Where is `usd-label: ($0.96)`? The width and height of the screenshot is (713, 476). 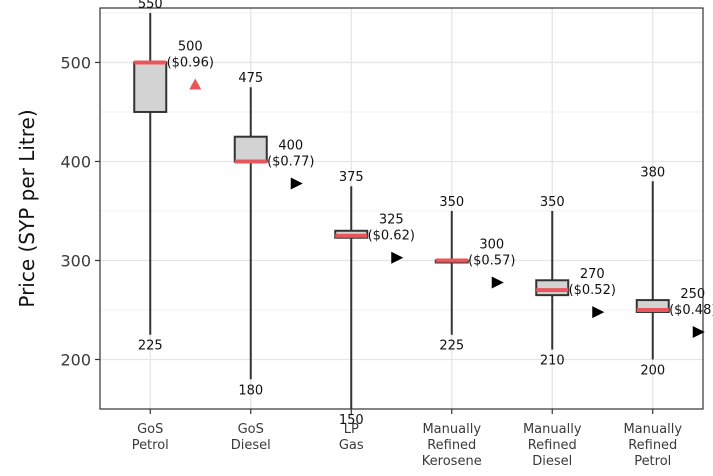
usd-label: ($0.96) is located at coordinates (190, 62).